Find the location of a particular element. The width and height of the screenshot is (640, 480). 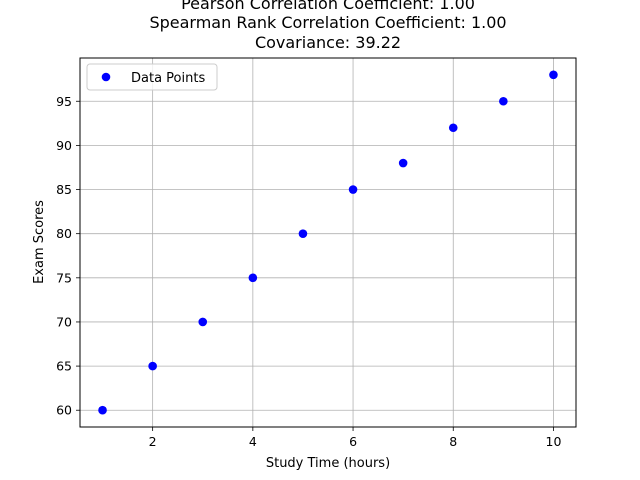

title-line-3: Covariance: 39.22 is located at coordinates (328, 42).